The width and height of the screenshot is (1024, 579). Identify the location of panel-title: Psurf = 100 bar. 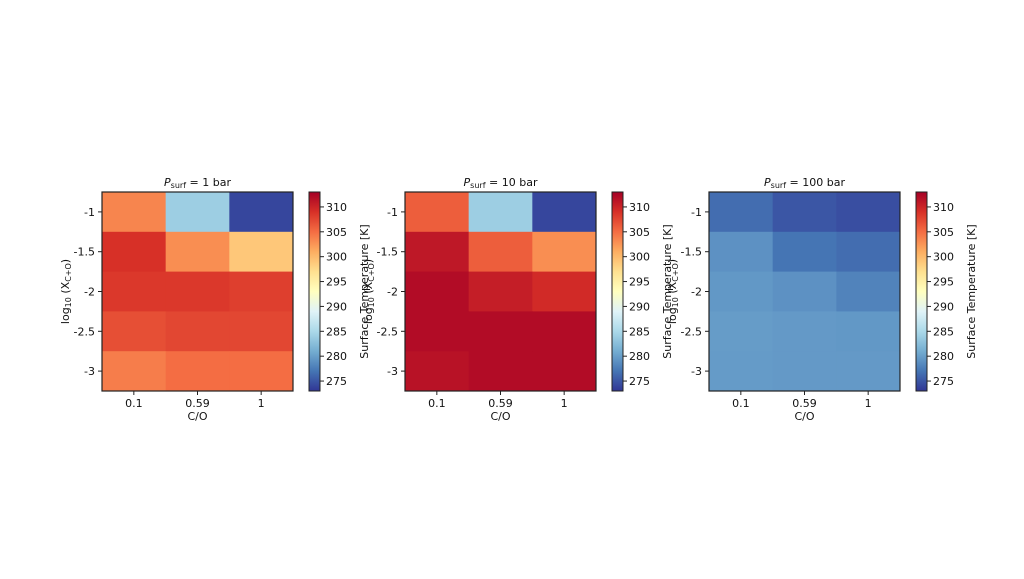
(804, 183).